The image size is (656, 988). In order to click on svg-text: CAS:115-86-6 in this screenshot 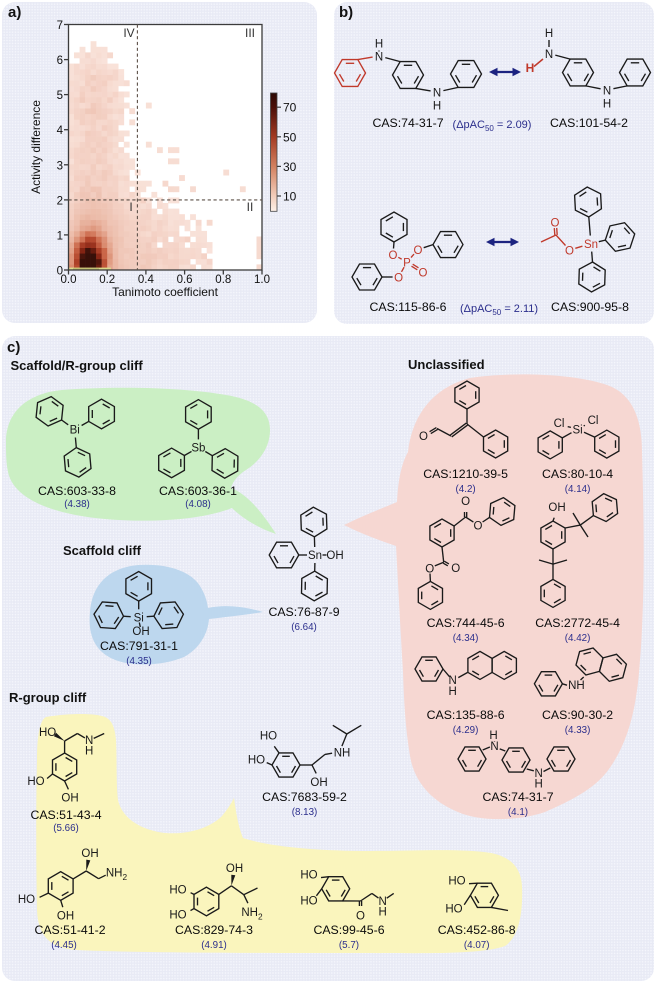, I will do `click(407, 307)`.